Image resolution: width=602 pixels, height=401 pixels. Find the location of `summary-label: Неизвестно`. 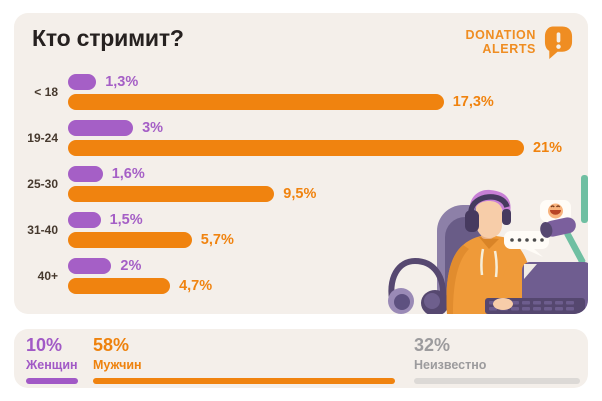

summary-label: Неизвестно is located at coordinates (450, 364).